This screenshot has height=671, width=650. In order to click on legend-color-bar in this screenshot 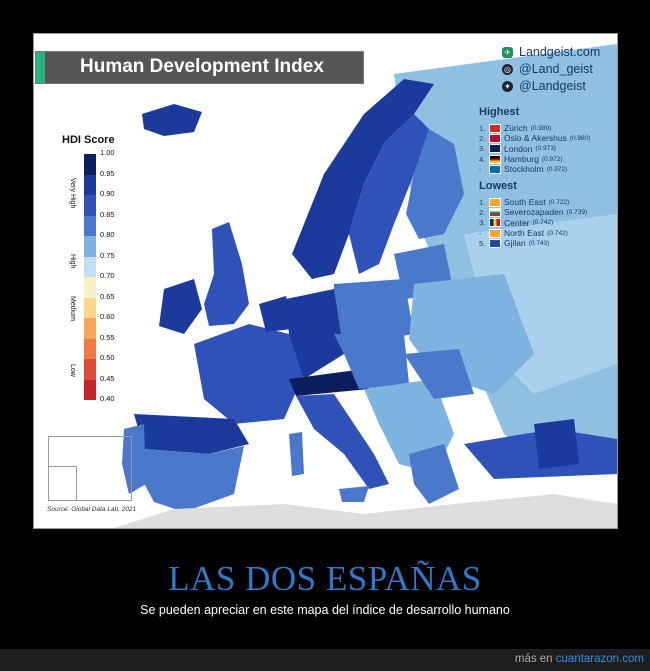, I will do `click(90, 277)`.